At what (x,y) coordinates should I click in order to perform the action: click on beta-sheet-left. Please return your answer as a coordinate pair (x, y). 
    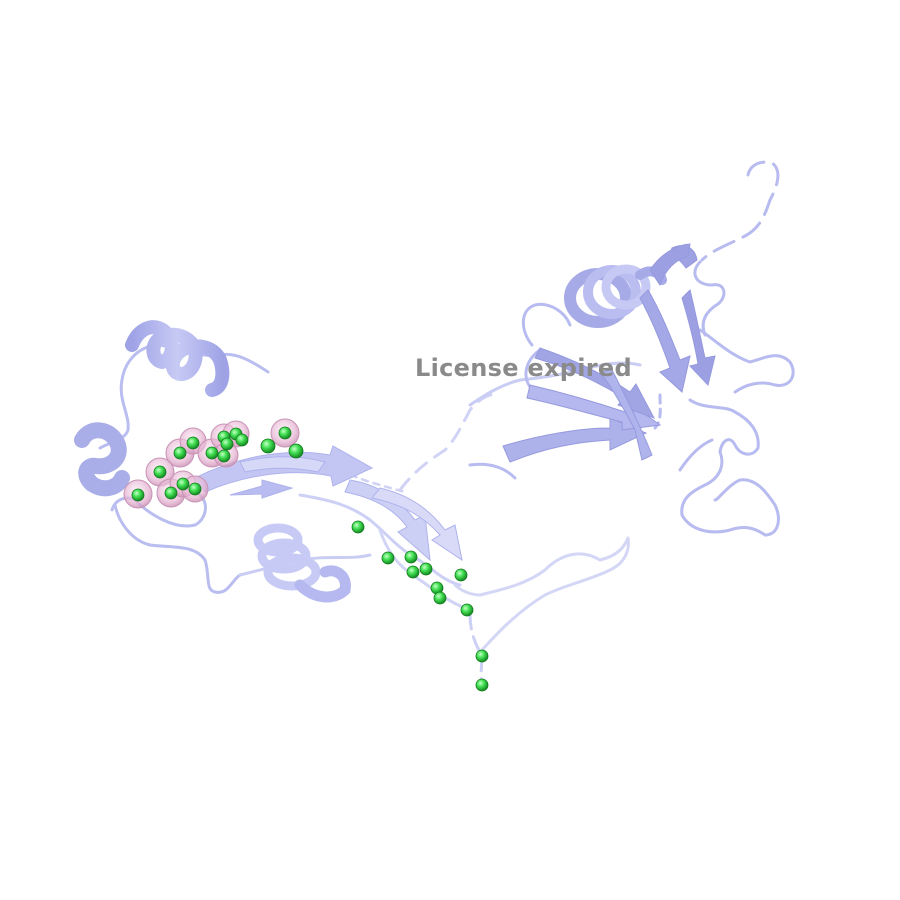
    Looking at the image, I should click on (328, 503).